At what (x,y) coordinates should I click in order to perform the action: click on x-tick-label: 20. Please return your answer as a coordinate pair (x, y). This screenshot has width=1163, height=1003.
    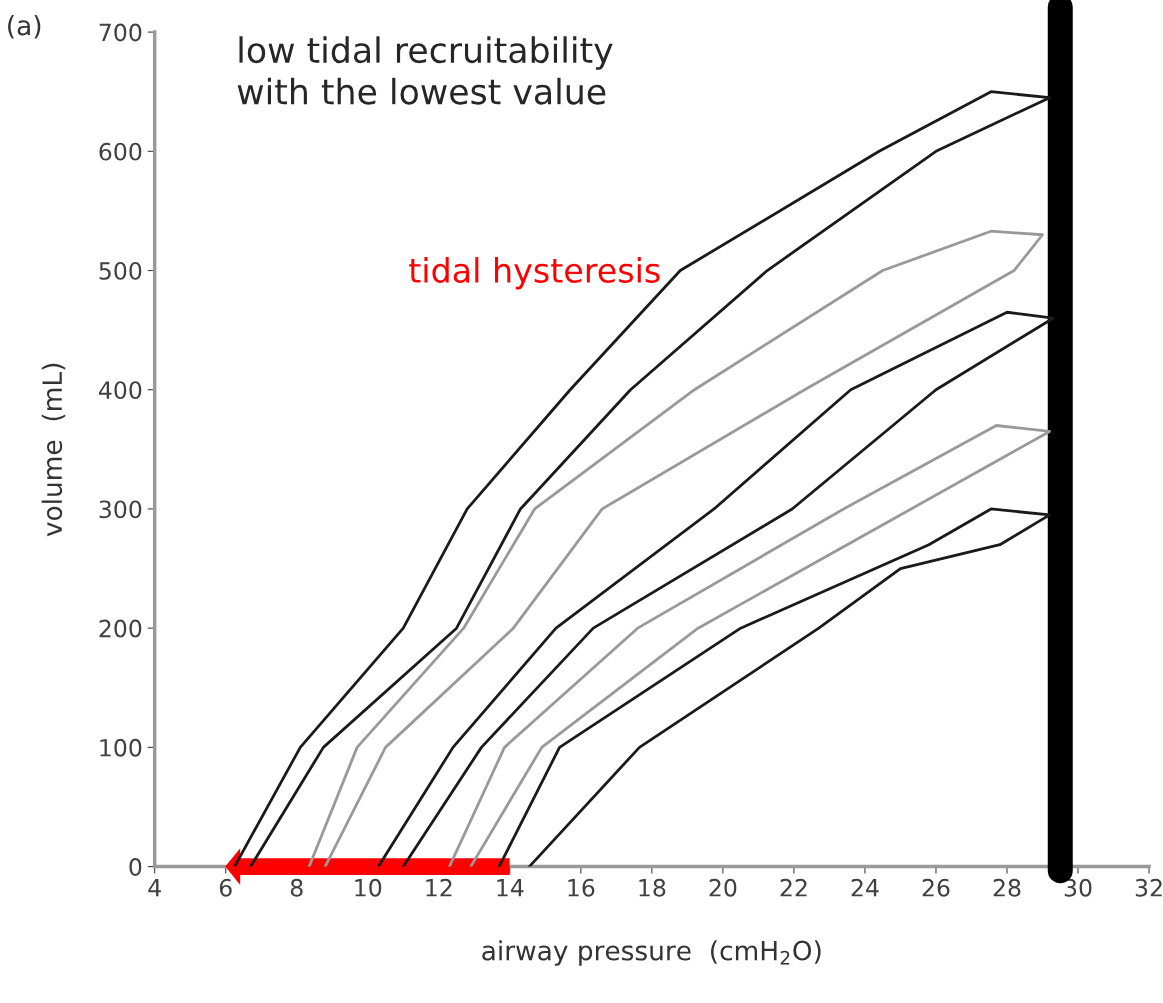
    Looking at the image, I should click on (723, 887).